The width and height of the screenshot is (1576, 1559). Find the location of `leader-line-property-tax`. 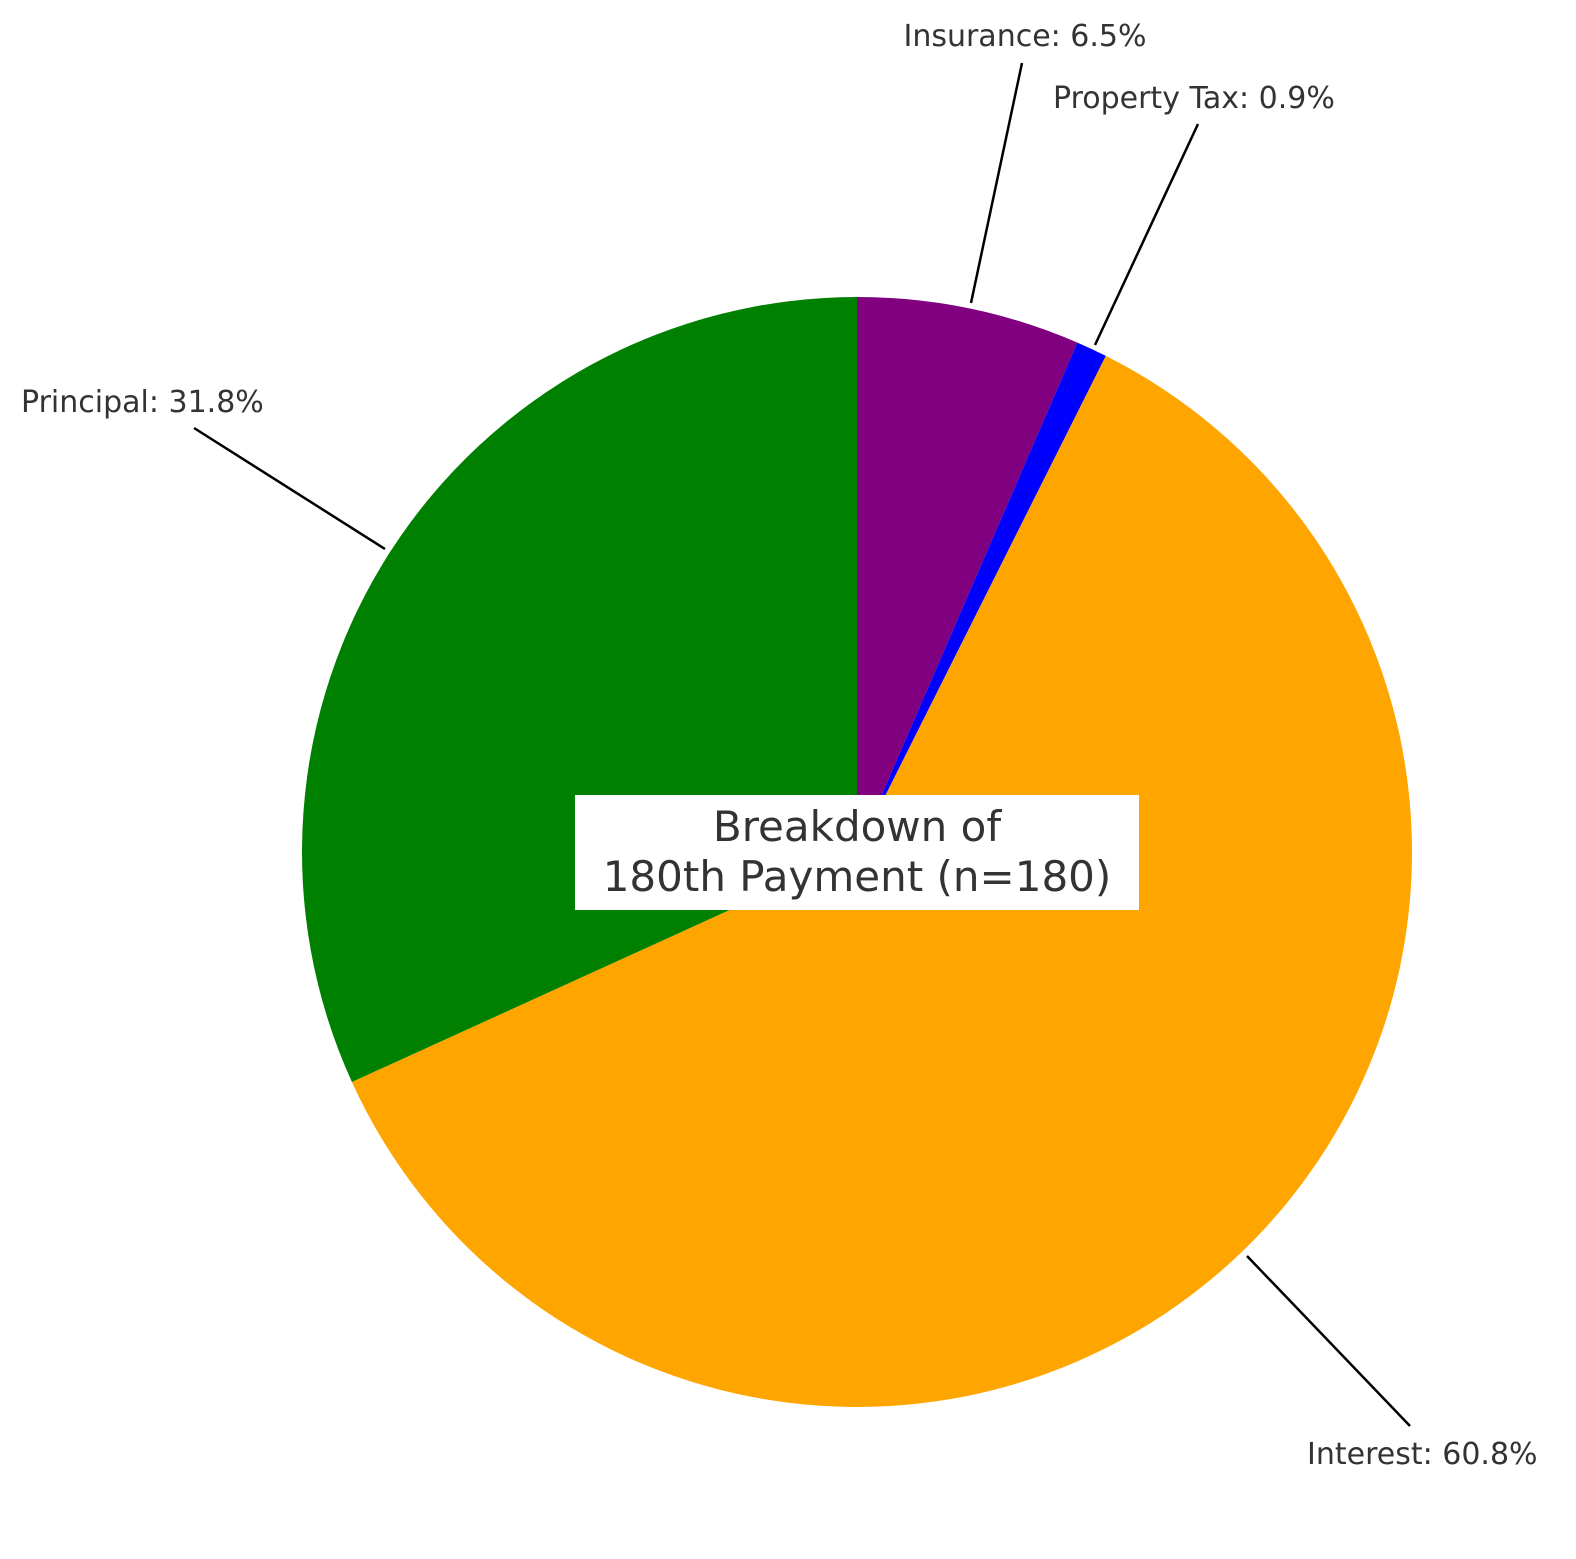

leader-line-property-tax is located at coordinates (1146, 234).